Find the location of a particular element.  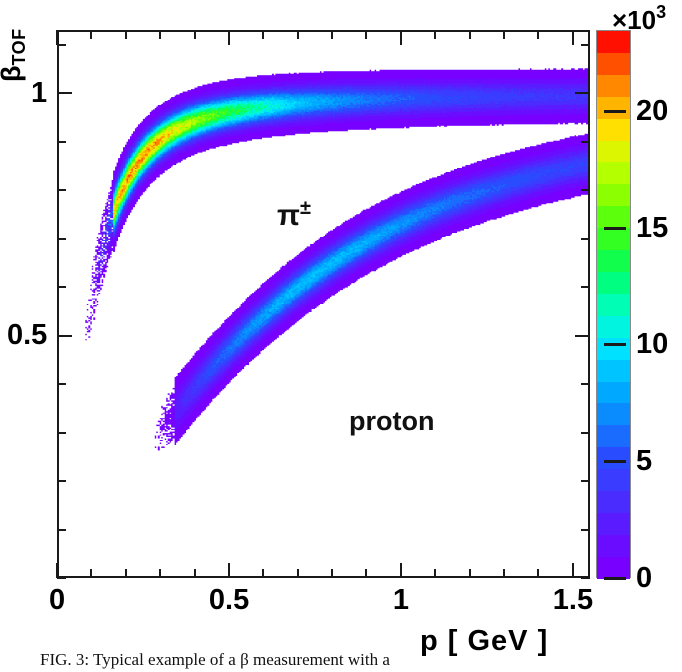

colorbar-exponent-label: ×10³ is located at coordinates (639, 19).